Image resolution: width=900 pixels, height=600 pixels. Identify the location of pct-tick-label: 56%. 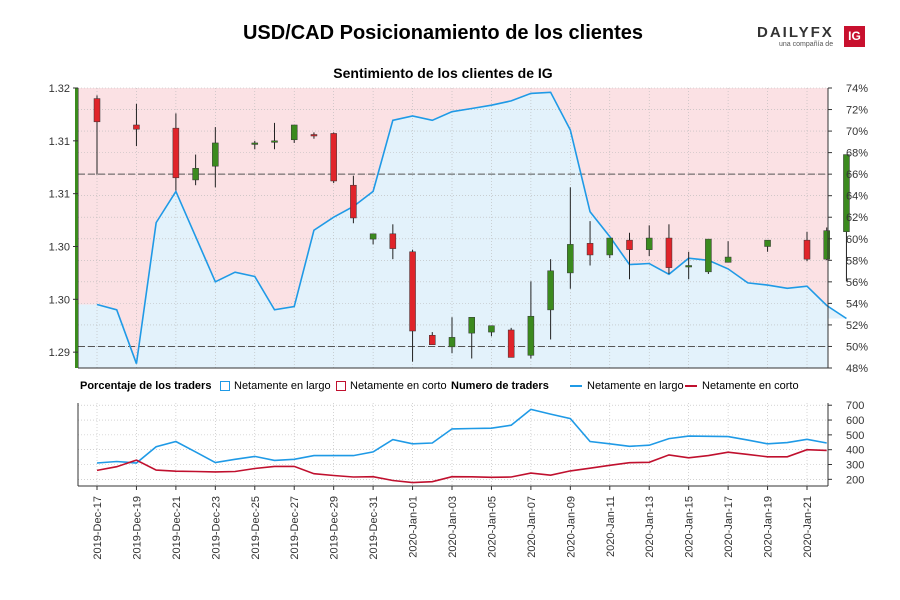
(857, 283).